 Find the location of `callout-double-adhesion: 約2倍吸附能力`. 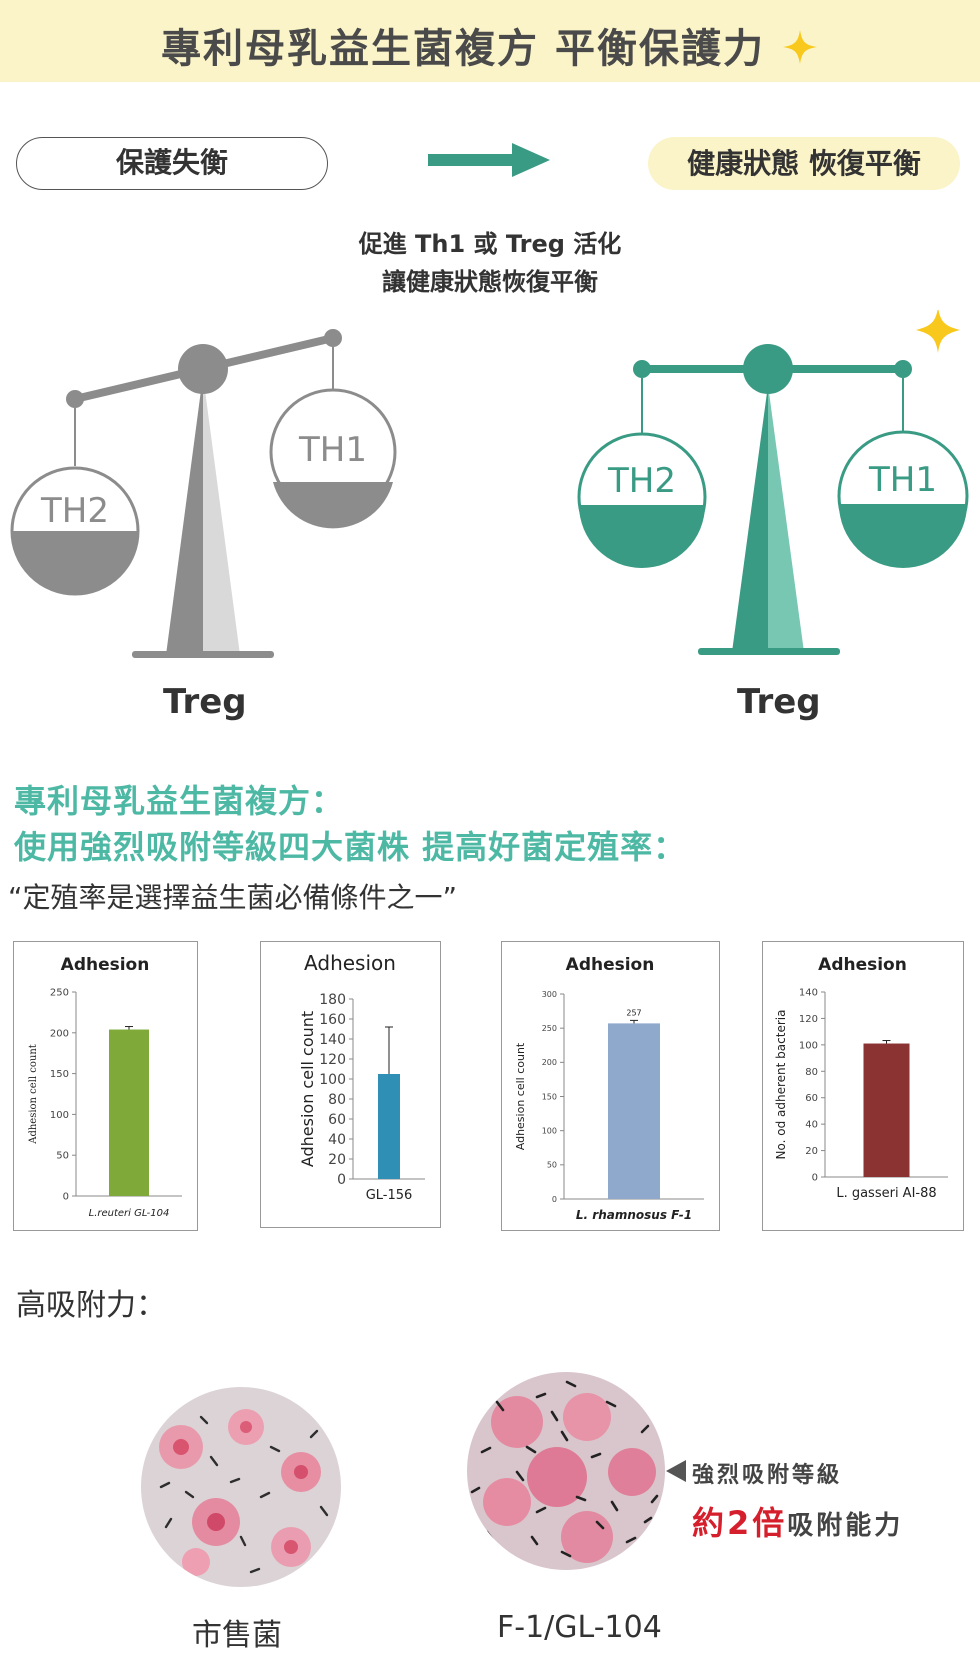

callout-double-adhesion: 約2倍吸附能力 is located at coordinates (797, 1521).